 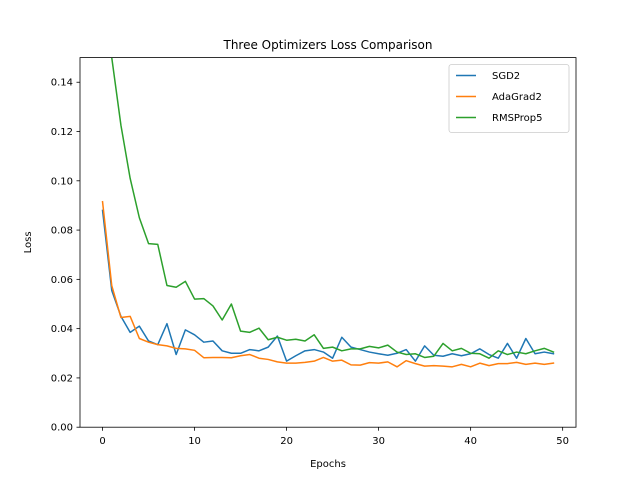 What do you see at coordinates (62, 231) in the screenshot?
I see `y-tick-label: 0.08` at bounding box center [62, 231].